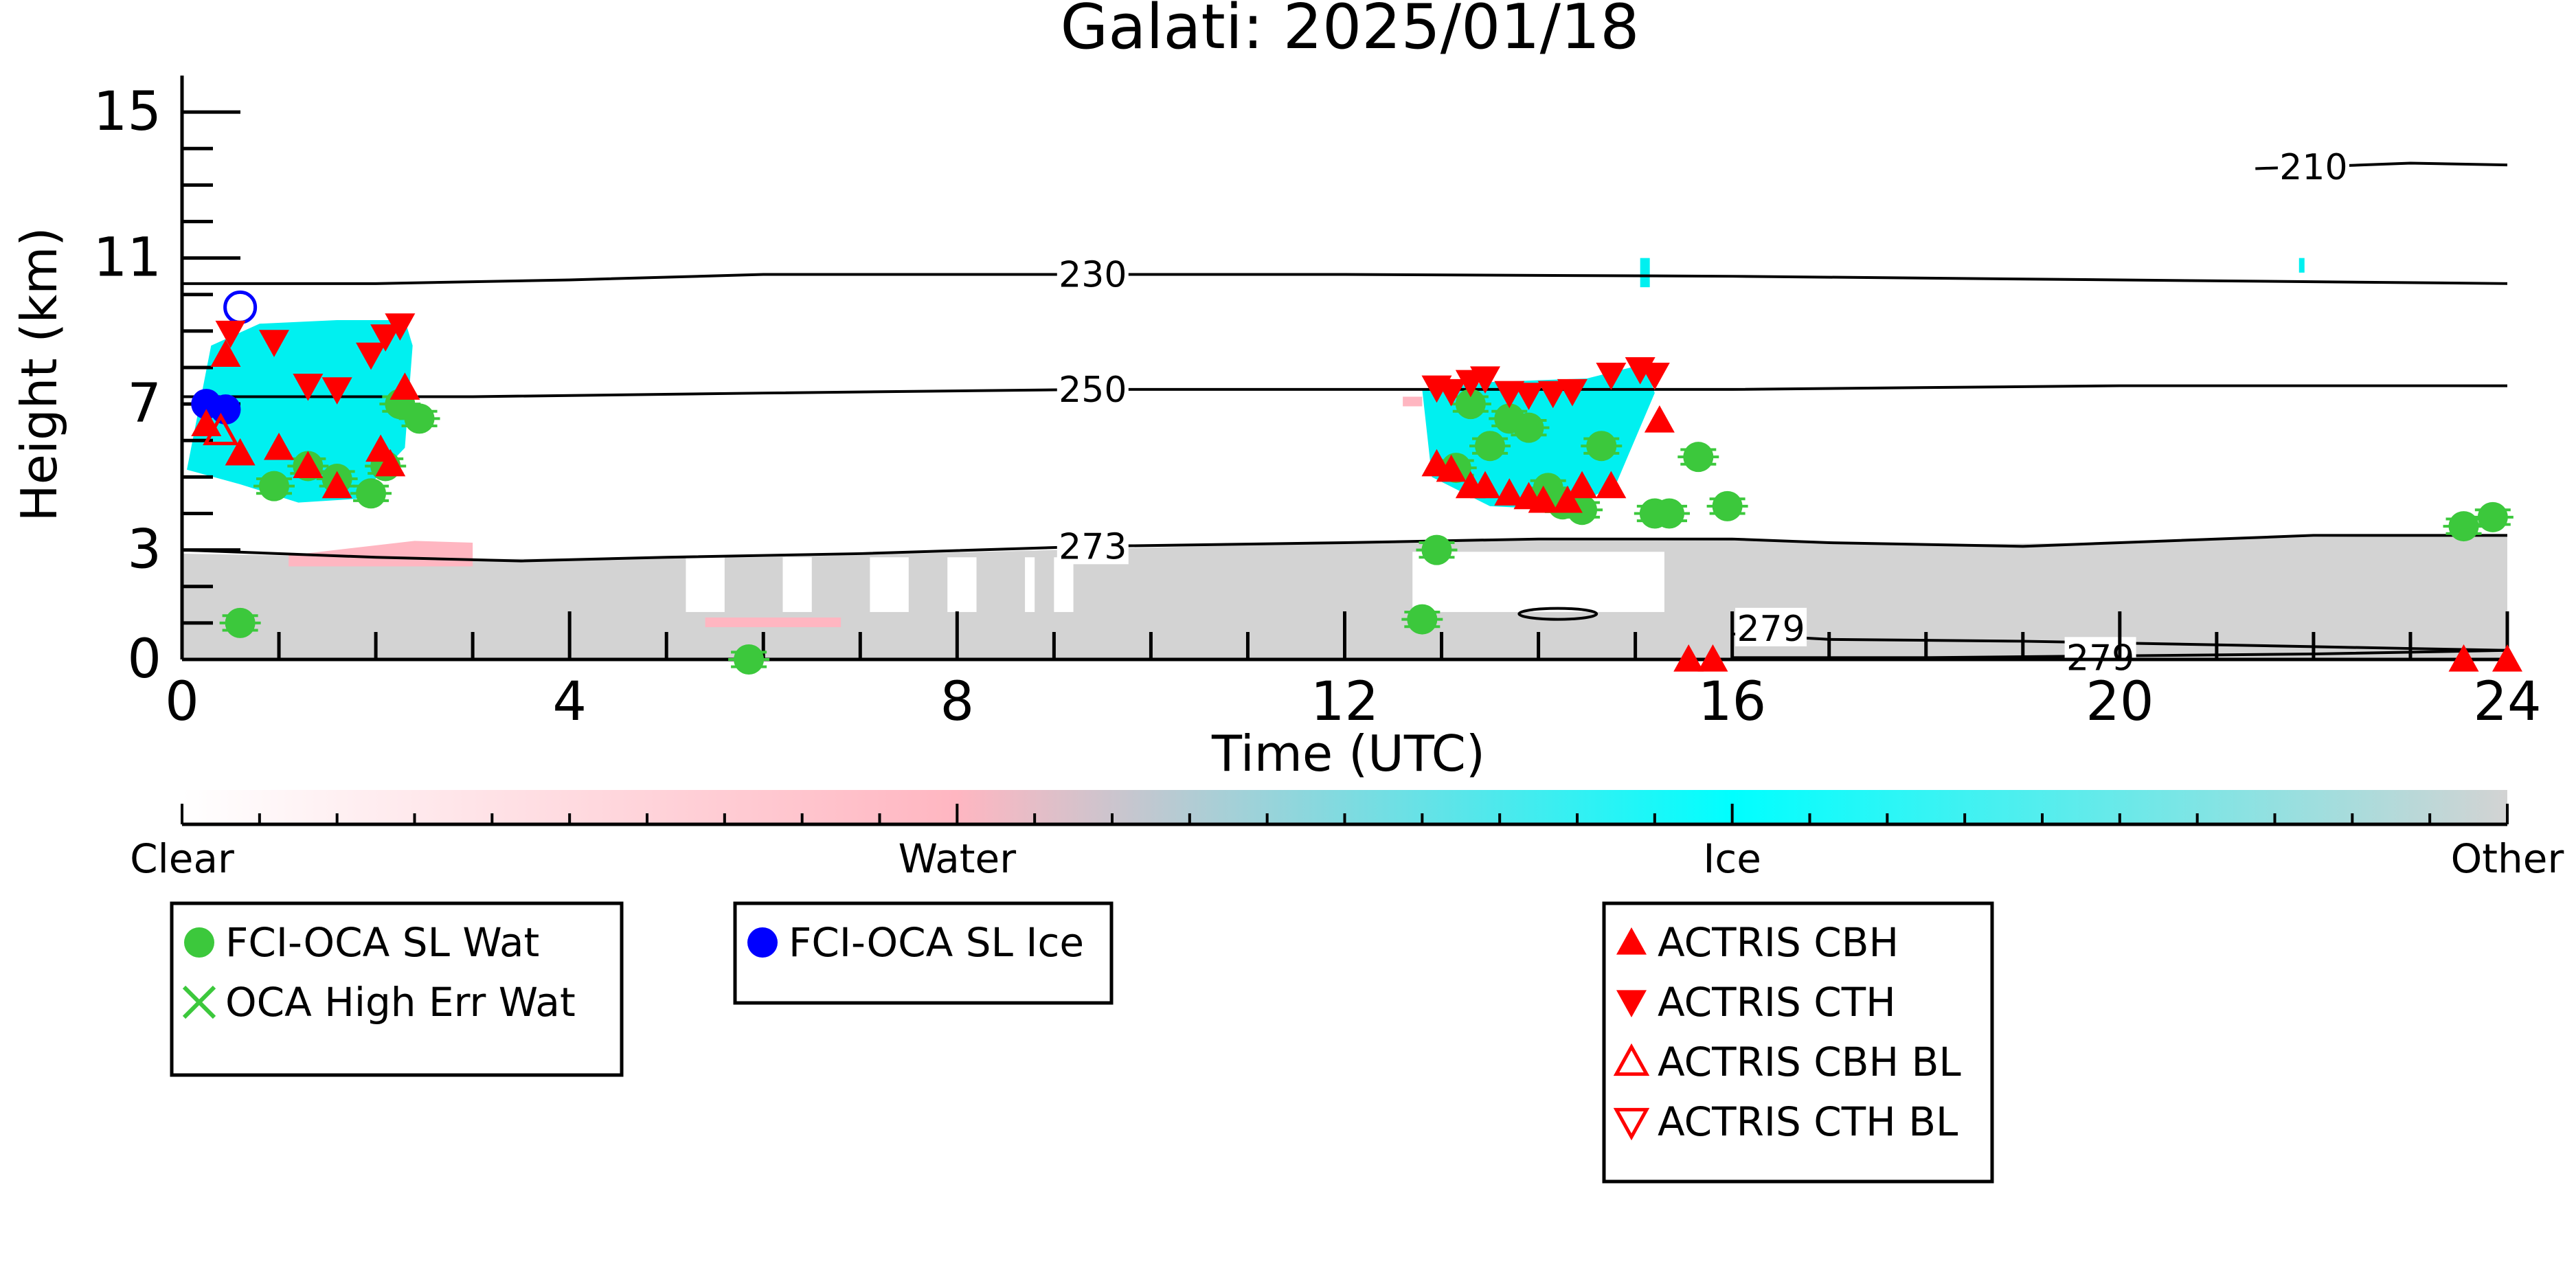 The width and height of the screenshot is (2576, 1288). Describe the element at coordinates (144, 404) in the screenshot. I see `y-tick-label: 7` at that location.